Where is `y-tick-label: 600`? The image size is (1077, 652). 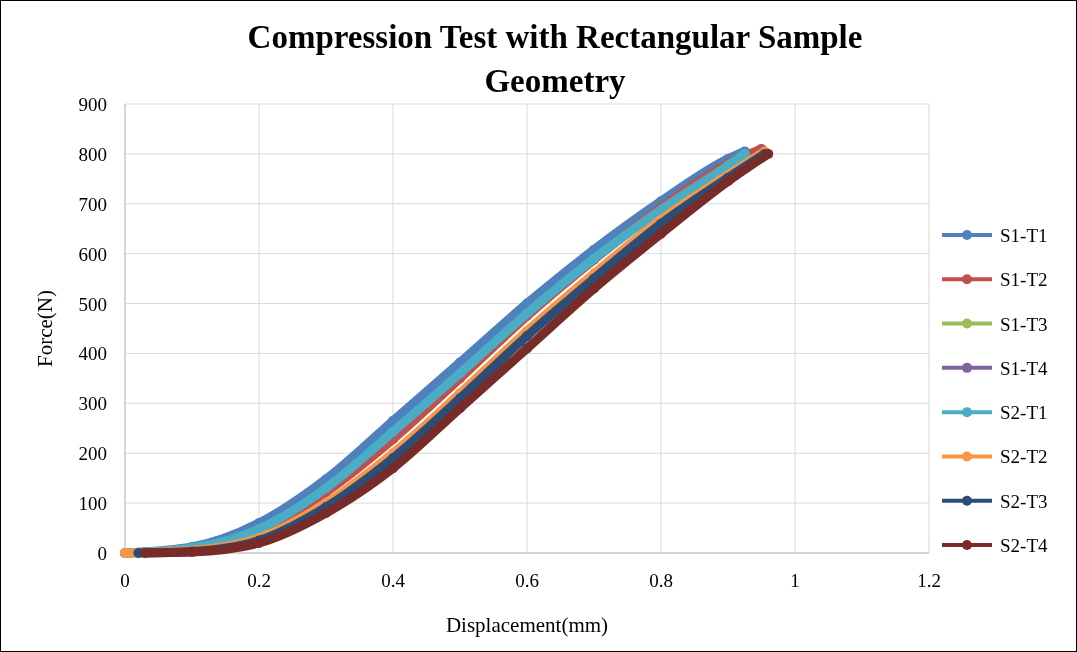 y-tick-label: 600 is located at coordinates (92, 254).